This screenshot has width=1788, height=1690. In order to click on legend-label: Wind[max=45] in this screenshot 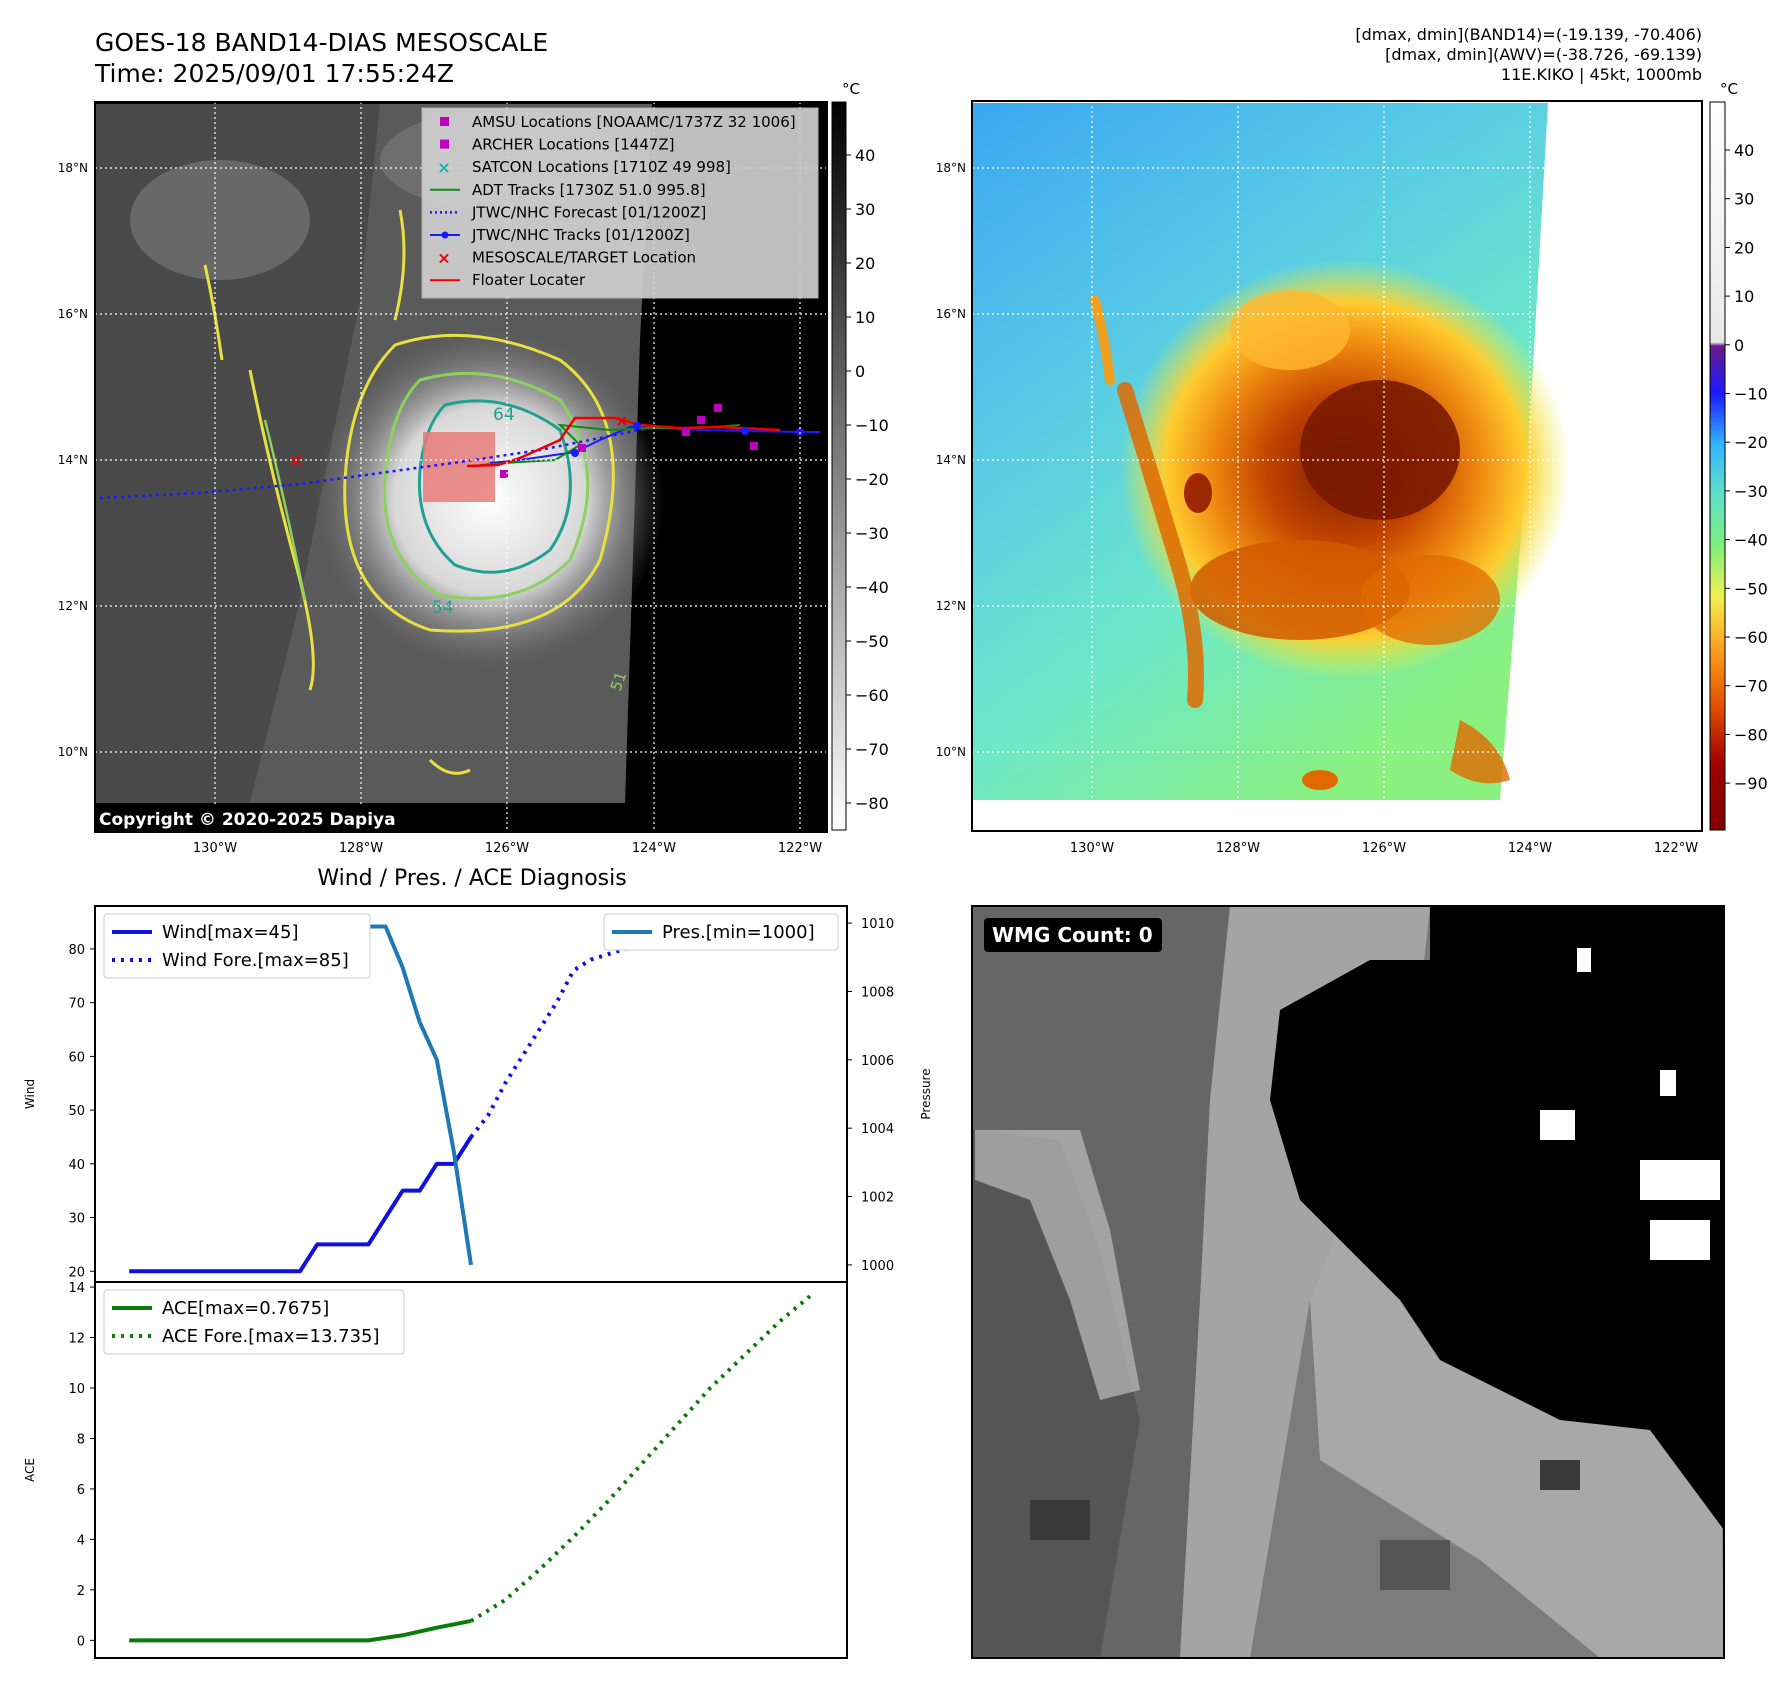, I will do `click(230, 932)`.